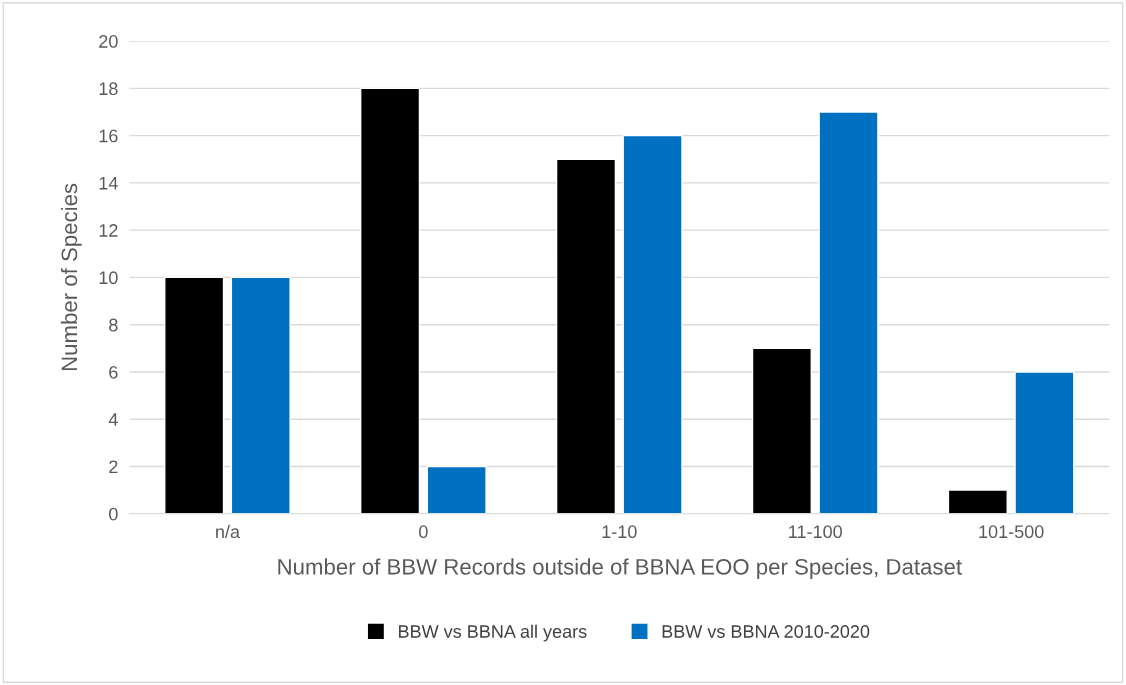  Describe the element at coordinates (228, 531) in the screenshot. I see `x-tick-label: n/a` at that location.